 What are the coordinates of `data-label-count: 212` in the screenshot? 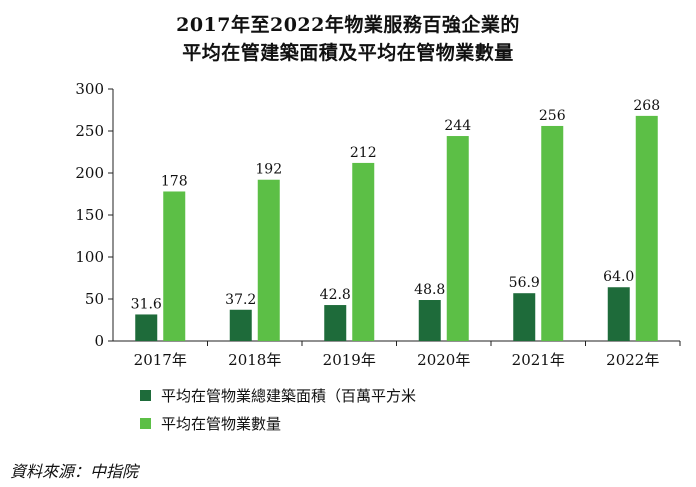 It's located at (363, 153).